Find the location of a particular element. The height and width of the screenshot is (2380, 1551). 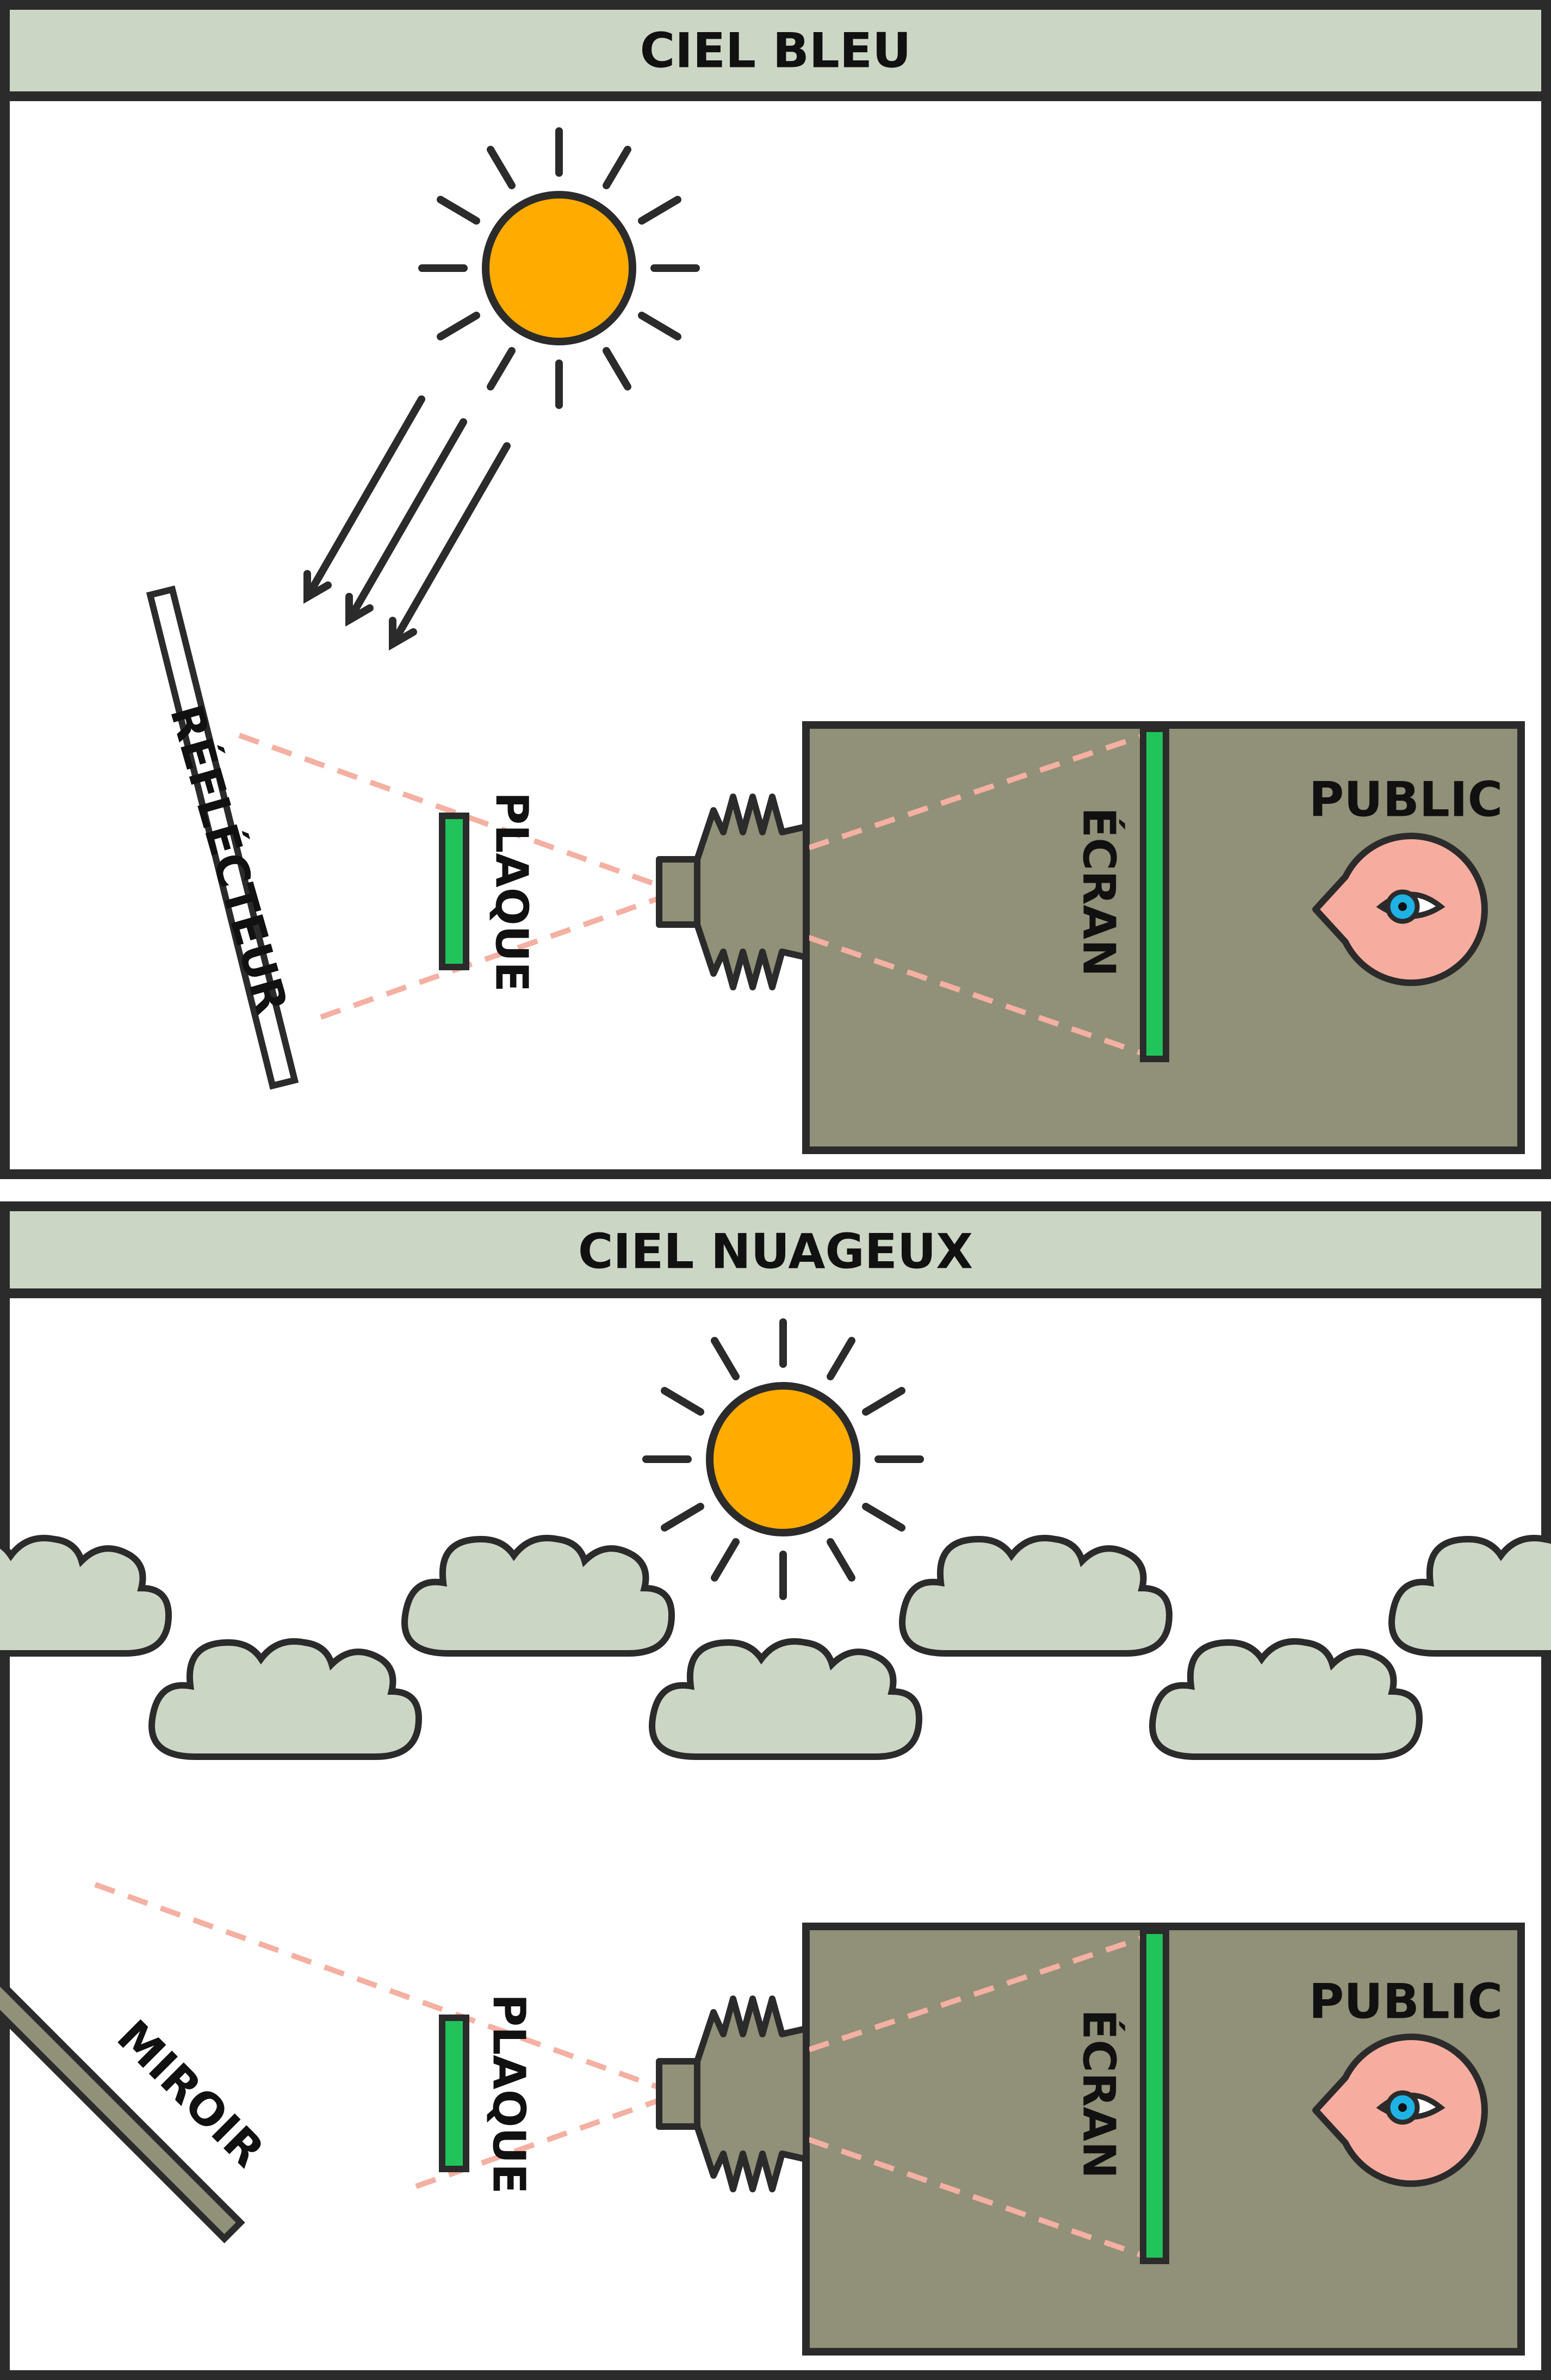

reflector is located at coordinates (223, 837).